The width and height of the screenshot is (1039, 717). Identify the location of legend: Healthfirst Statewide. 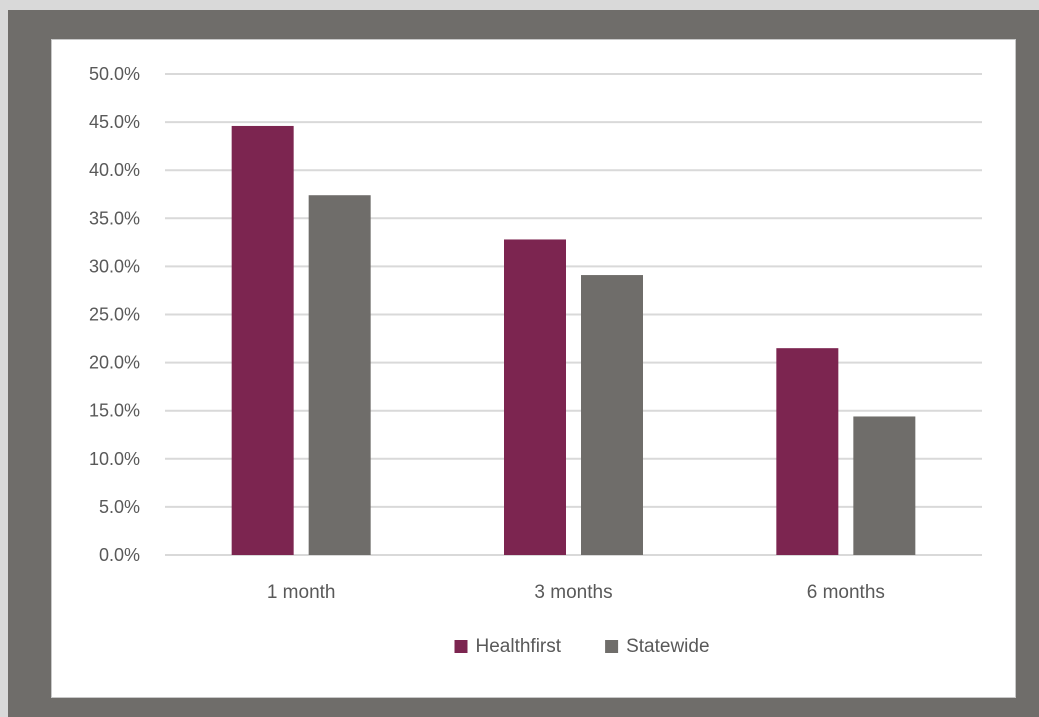
(582, 646).